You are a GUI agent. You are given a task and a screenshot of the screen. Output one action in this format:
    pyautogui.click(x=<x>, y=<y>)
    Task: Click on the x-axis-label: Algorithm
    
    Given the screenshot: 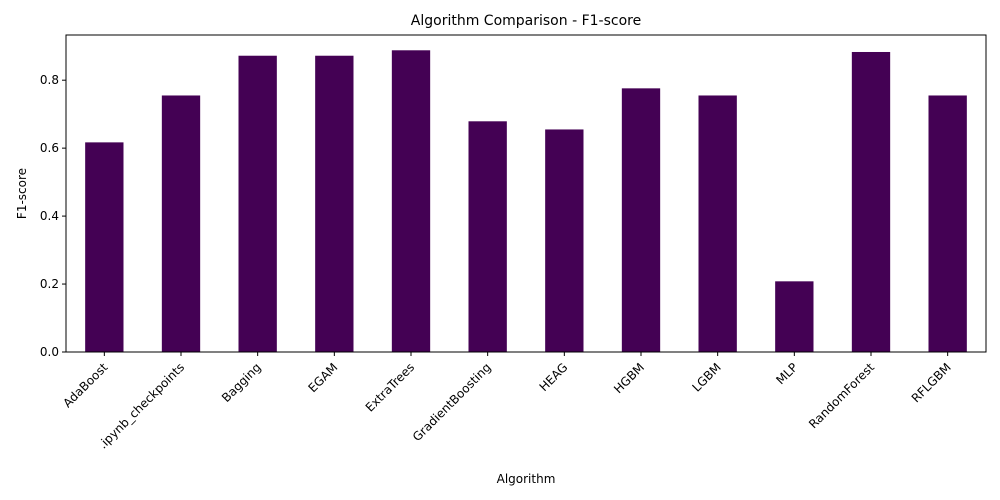 What is the action you would take?
    pyautogui.click(x=526, y=479)
    